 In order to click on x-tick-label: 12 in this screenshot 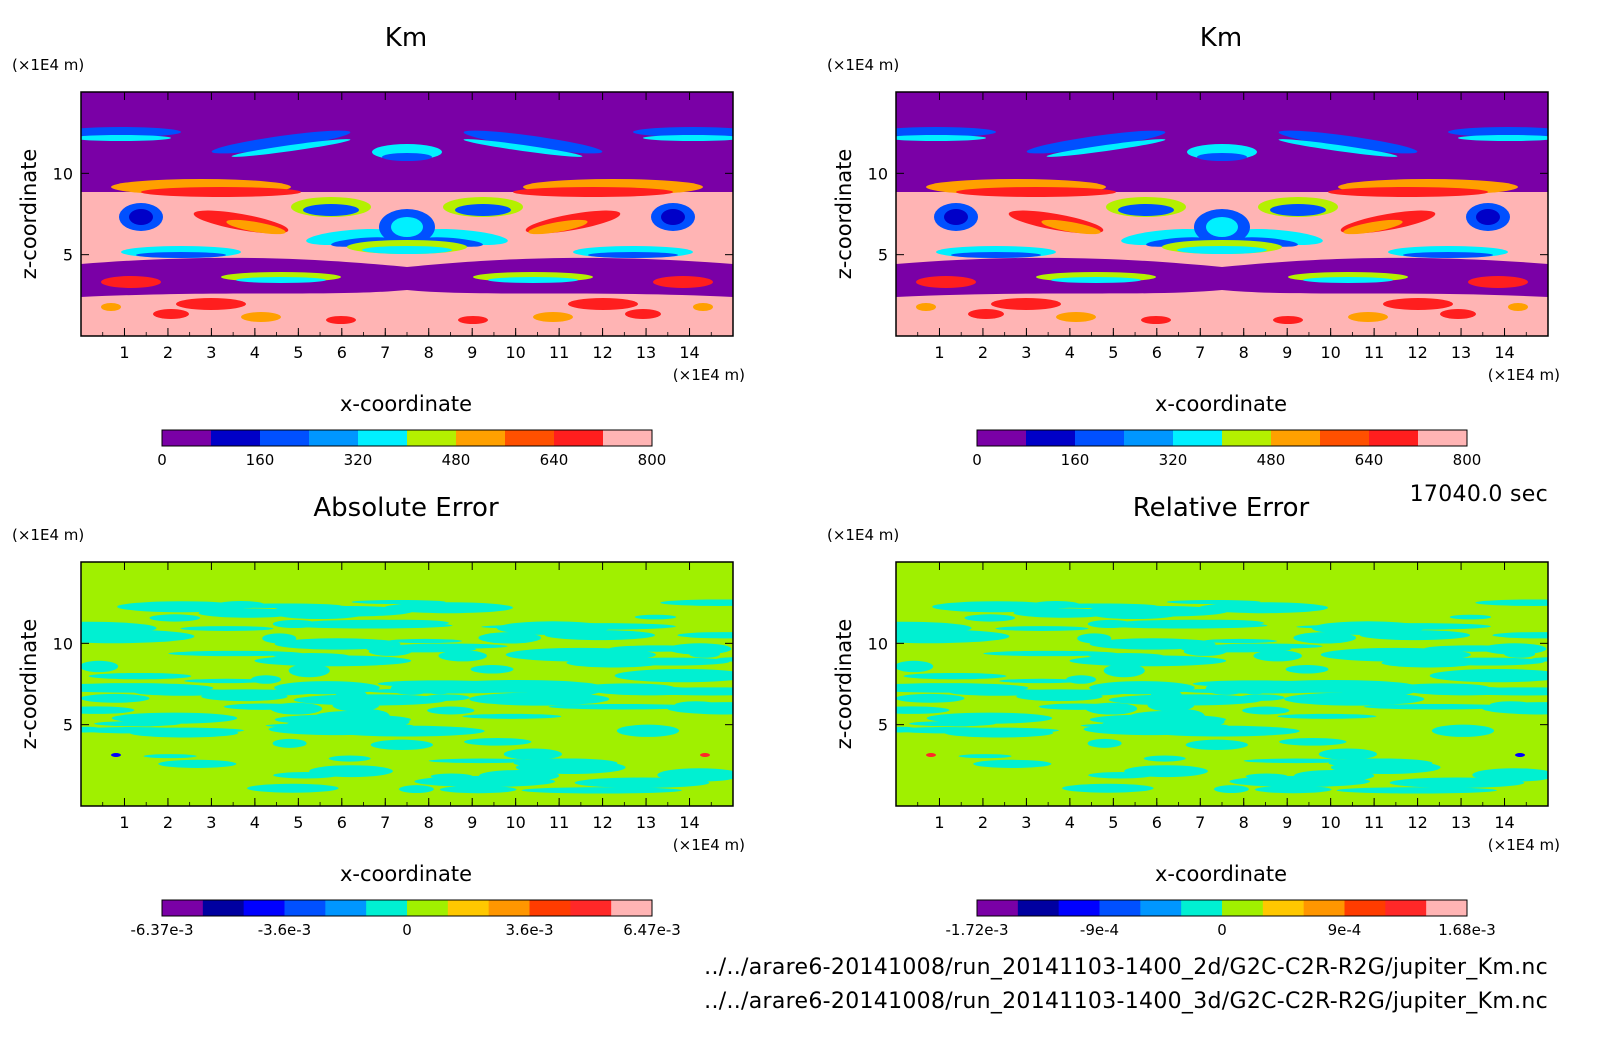, I will do `click(602, 822)`.